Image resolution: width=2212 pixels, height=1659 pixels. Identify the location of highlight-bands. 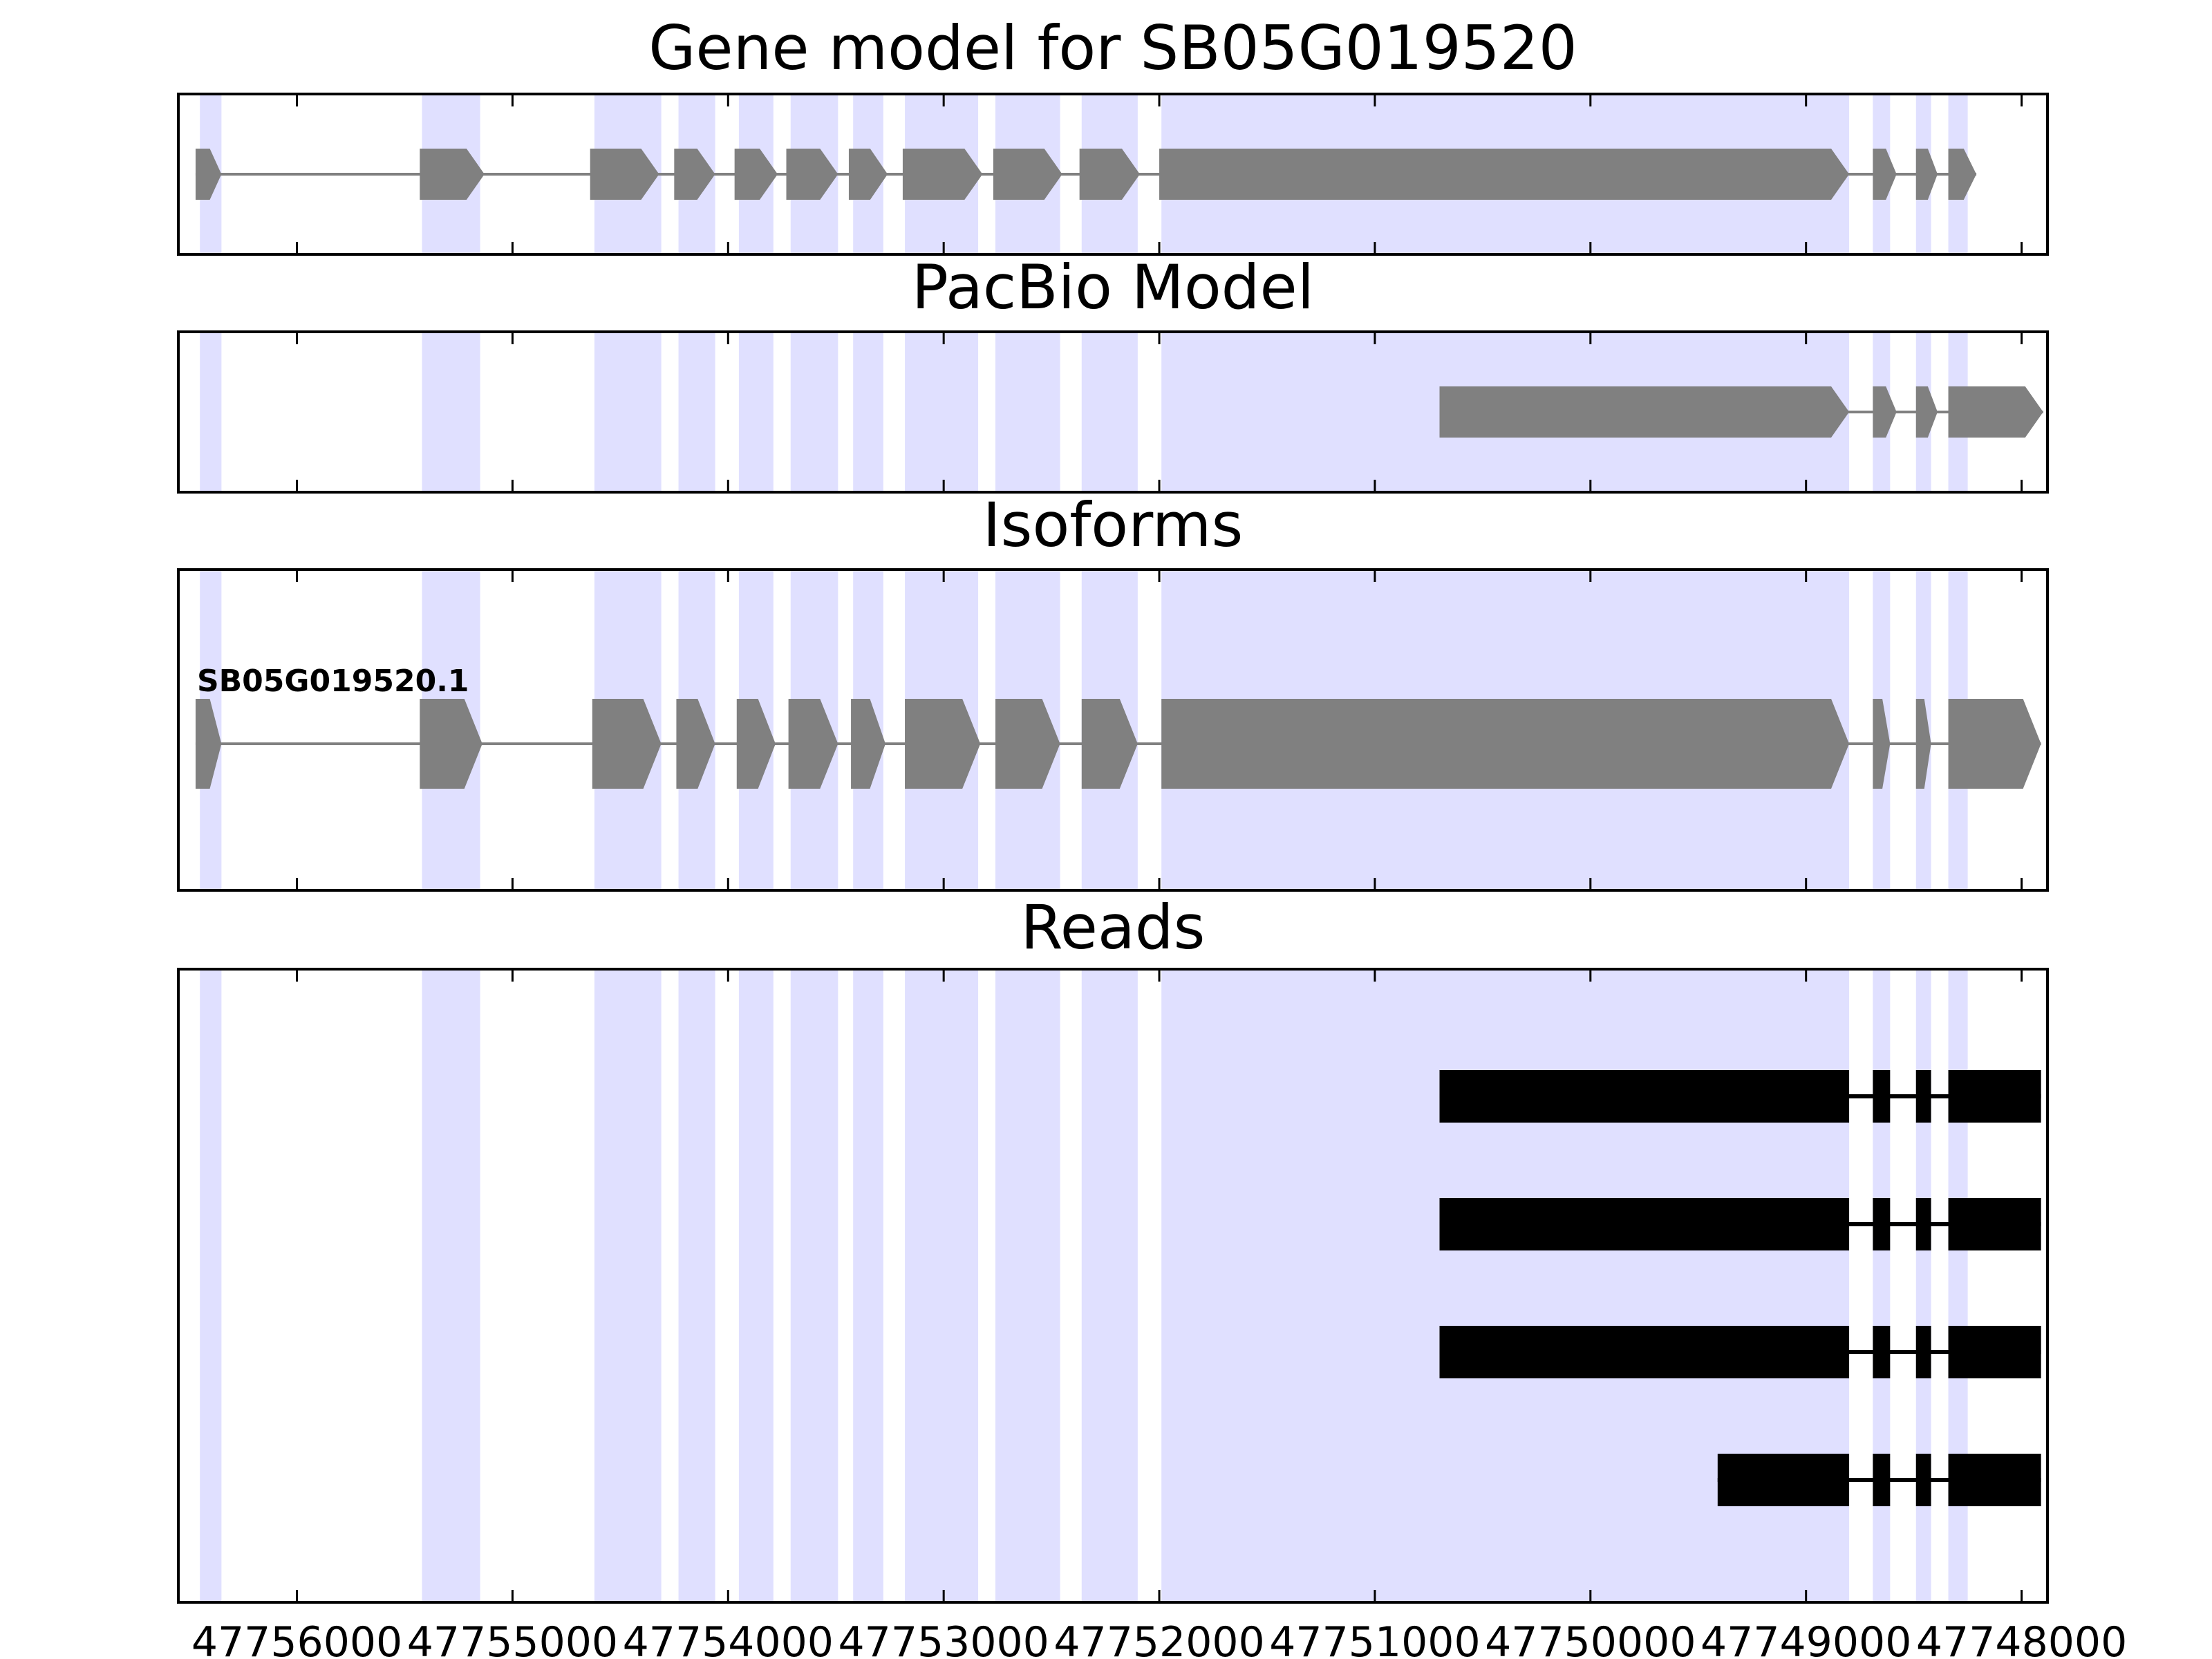
(1084, 412).